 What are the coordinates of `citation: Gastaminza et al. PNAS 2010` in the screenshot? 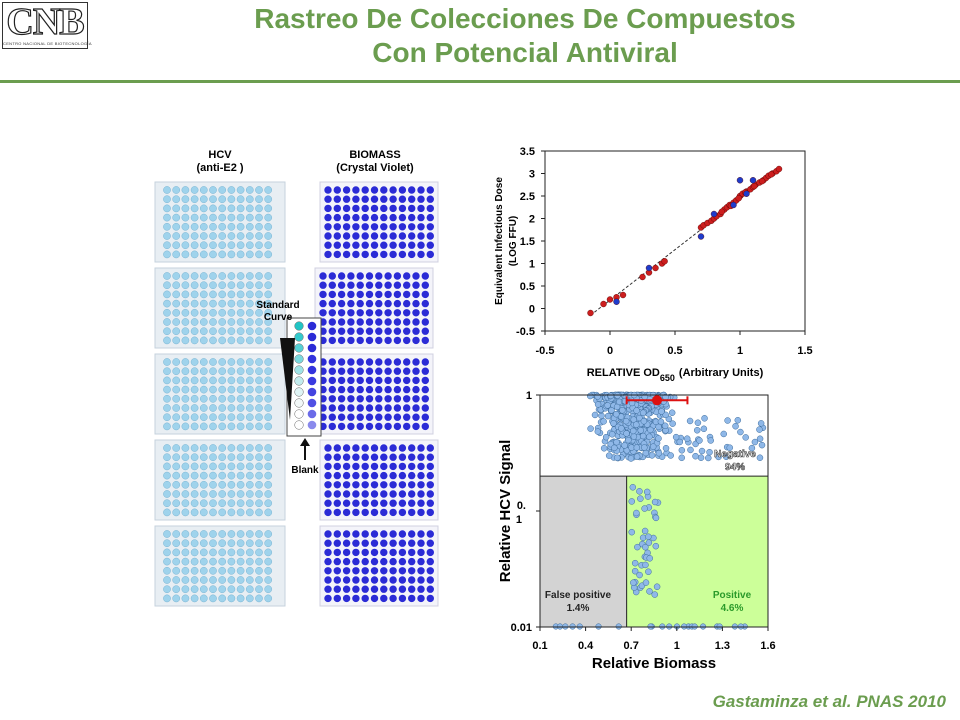 It's located at (829, 701).